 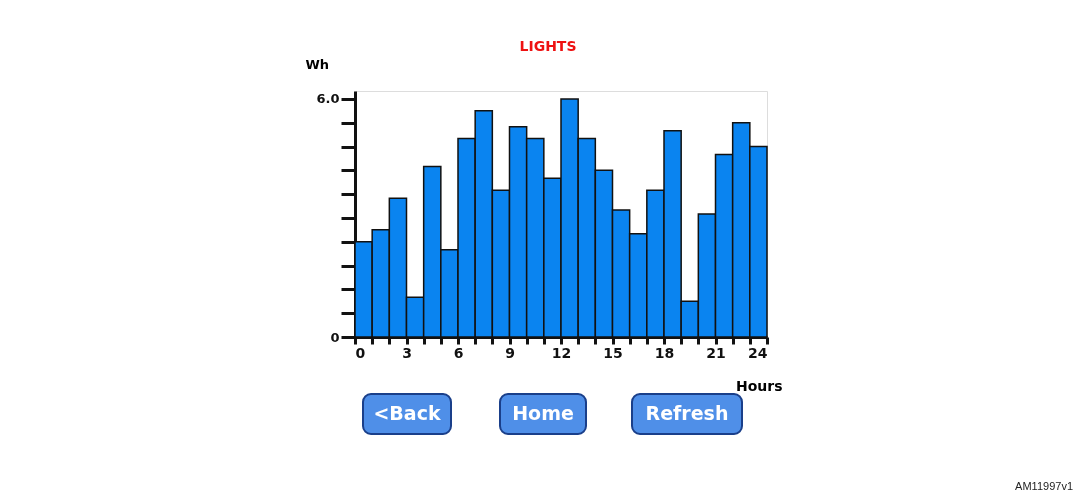 What do you see at coordinates (1044, 486) in the screenshot?
I see `text: AM11997v1` at bounding box center [1044, 486].